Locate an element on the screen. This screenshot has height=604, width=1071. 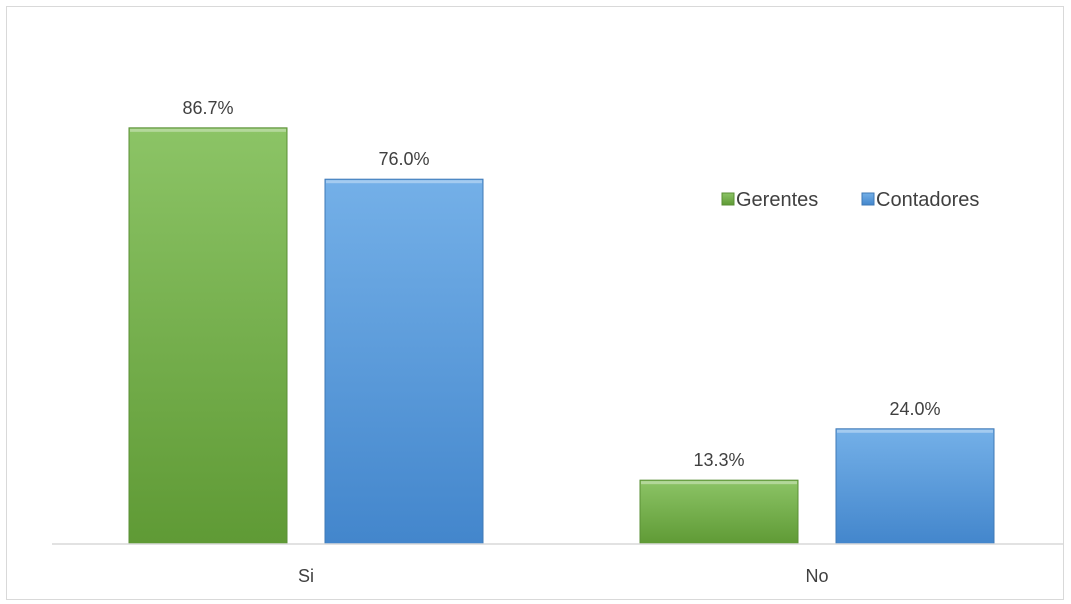
legend-swatch-contadores is located at coordinates (868, 199).